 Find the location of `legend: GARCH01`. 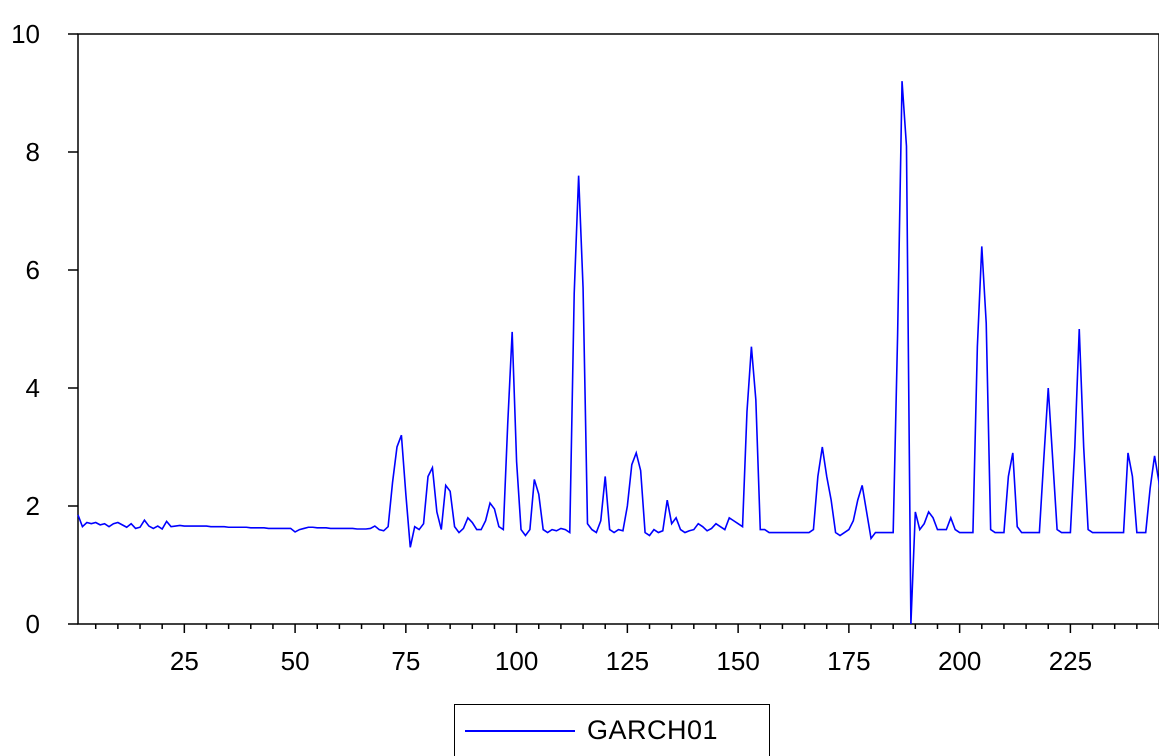

legend: GARCH01 is located at coordinates (612, 730).